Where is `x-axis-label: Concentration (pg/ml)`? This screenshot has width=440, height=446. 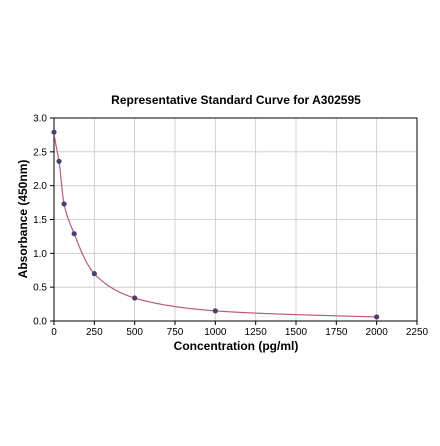
x-axis-label: Concentration (pg/ml) is located at coordinates (236, 346).